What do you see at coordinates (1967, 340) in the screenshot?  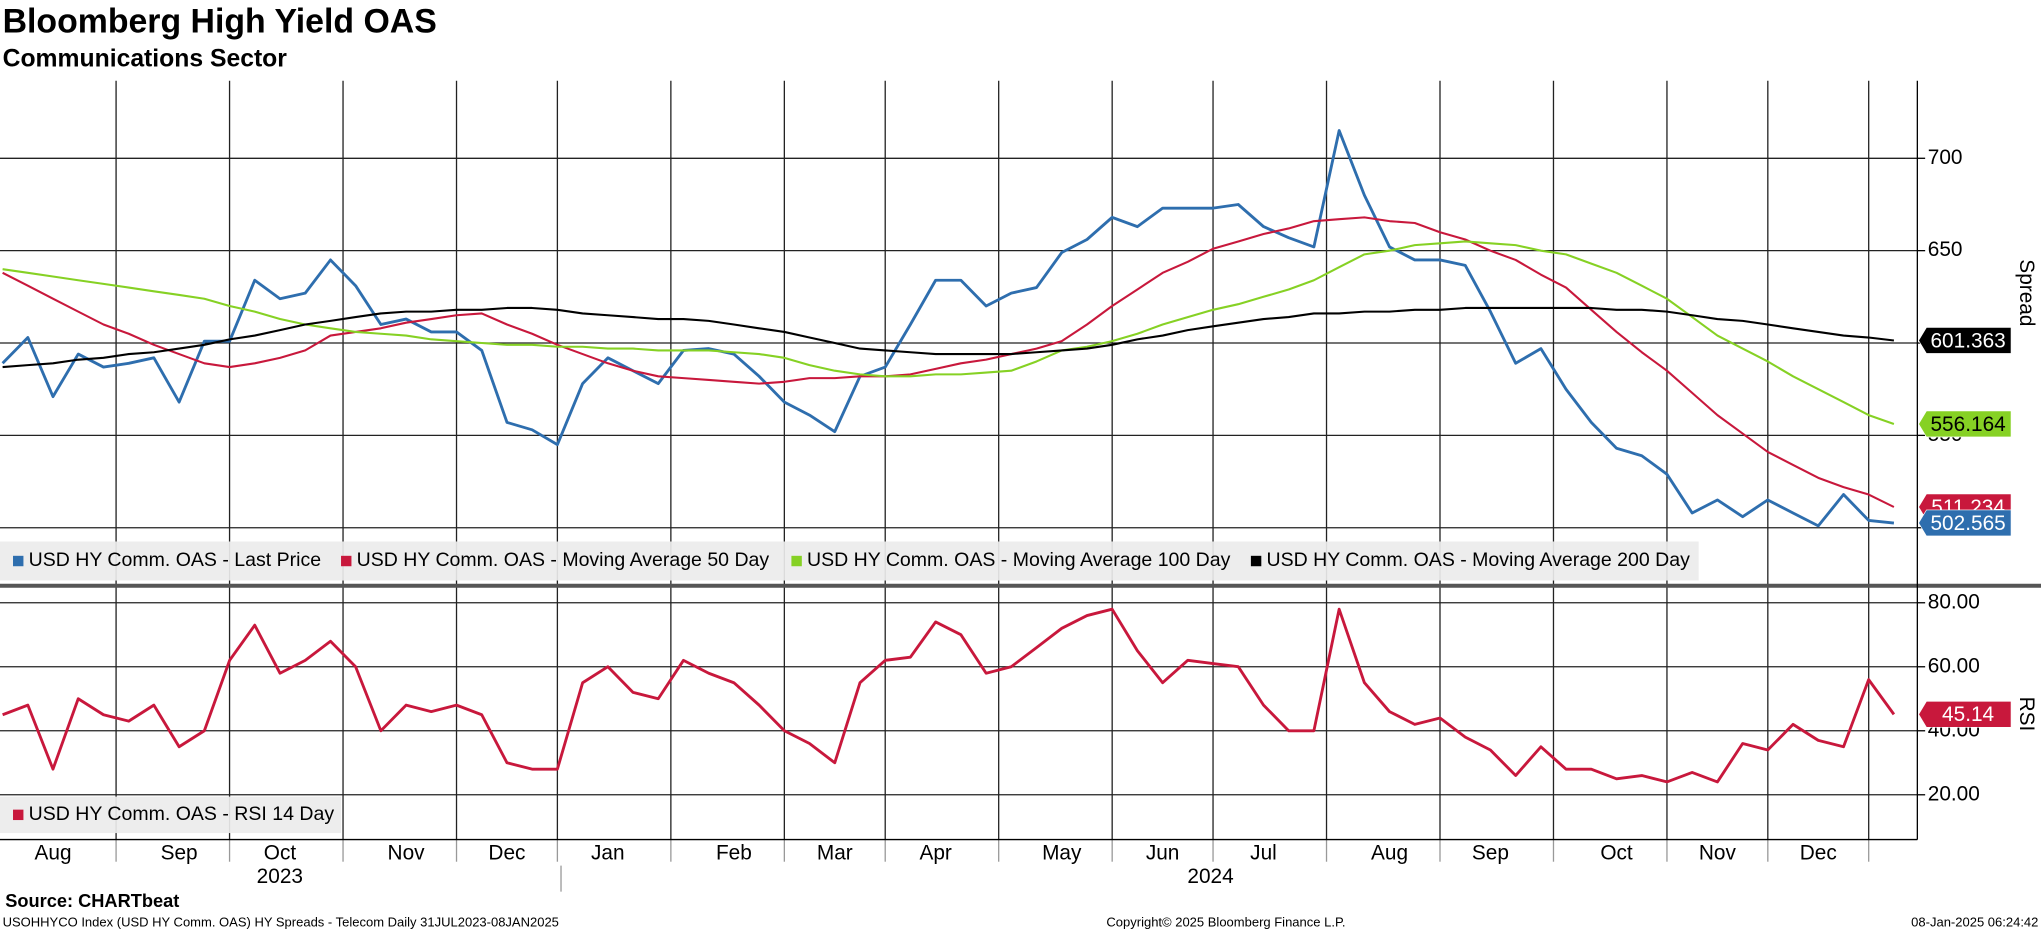 I see `last-value-label: 601.363` at bounding box center [1967, 340].